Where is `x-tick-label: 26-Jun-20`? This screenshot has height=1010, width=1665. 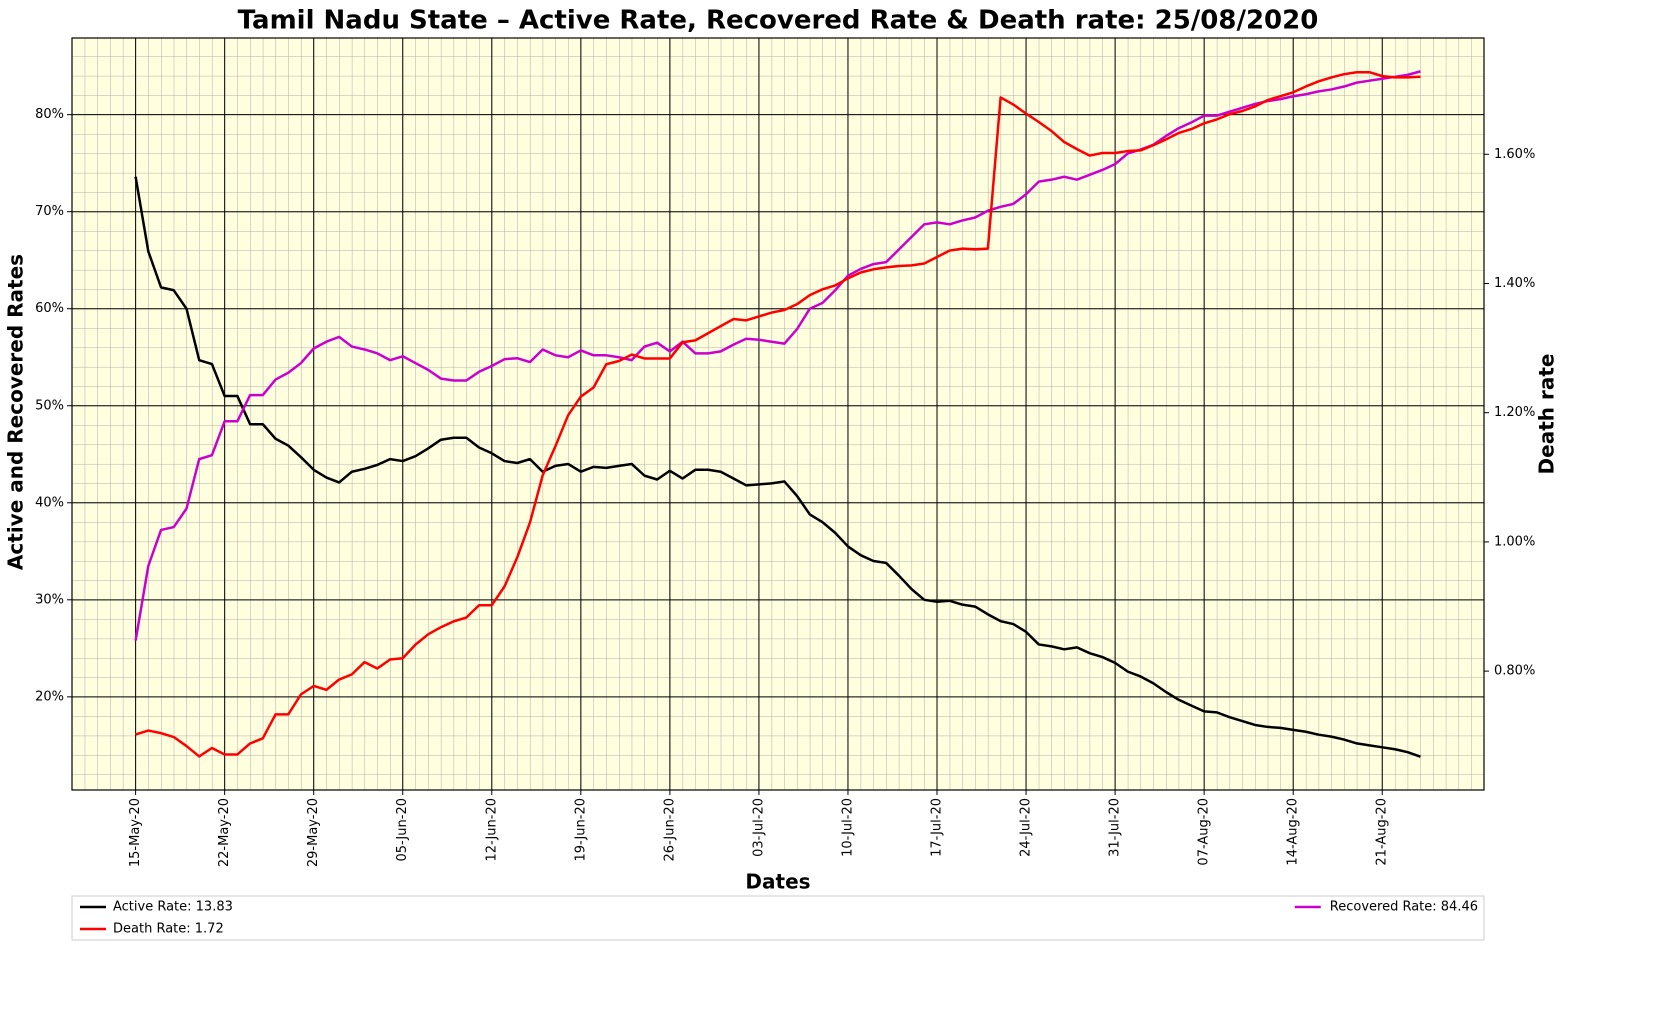 x-tick-label: 26-Jun-20 is located at coordinates (669, 830).